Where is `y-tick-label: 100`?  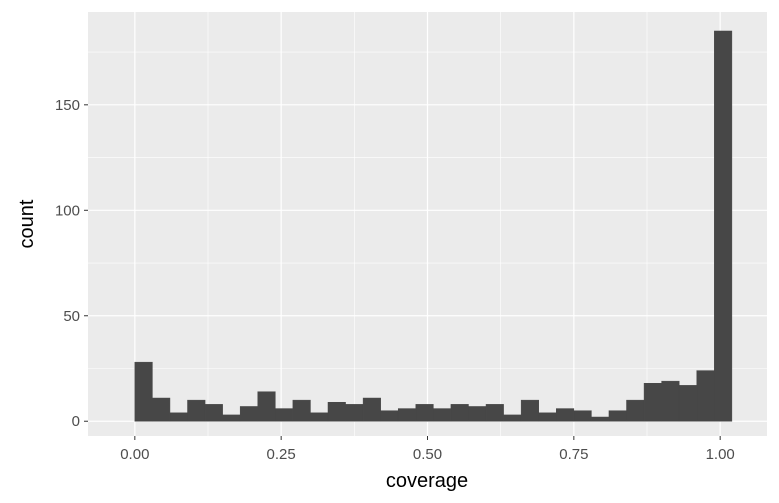 y-tick-label: 100 is located at coordinates (67, 210).